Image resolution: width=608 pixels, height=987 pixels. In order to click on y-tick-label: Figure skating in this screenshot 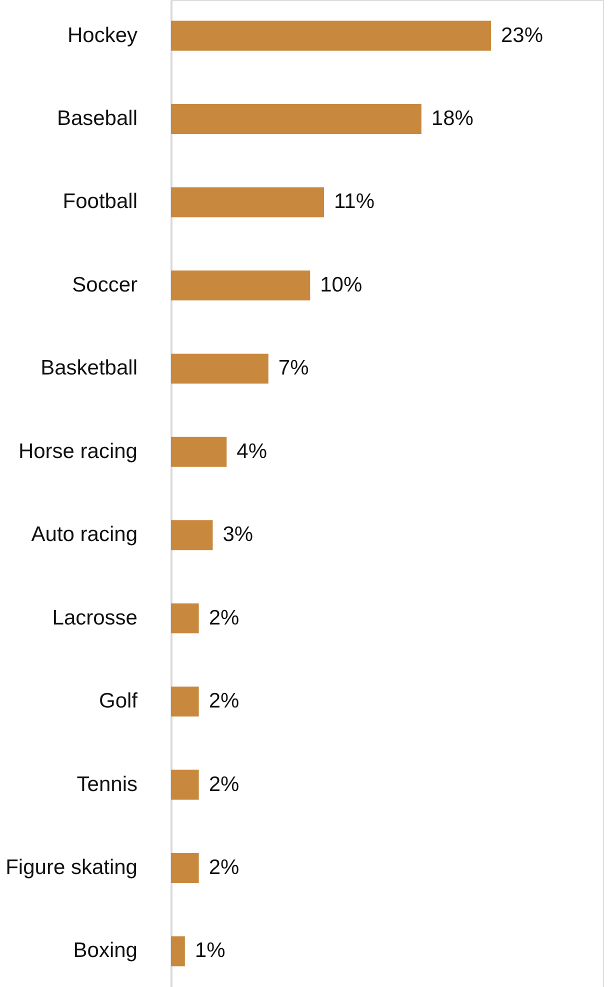, I will do `click(72, 867)`.